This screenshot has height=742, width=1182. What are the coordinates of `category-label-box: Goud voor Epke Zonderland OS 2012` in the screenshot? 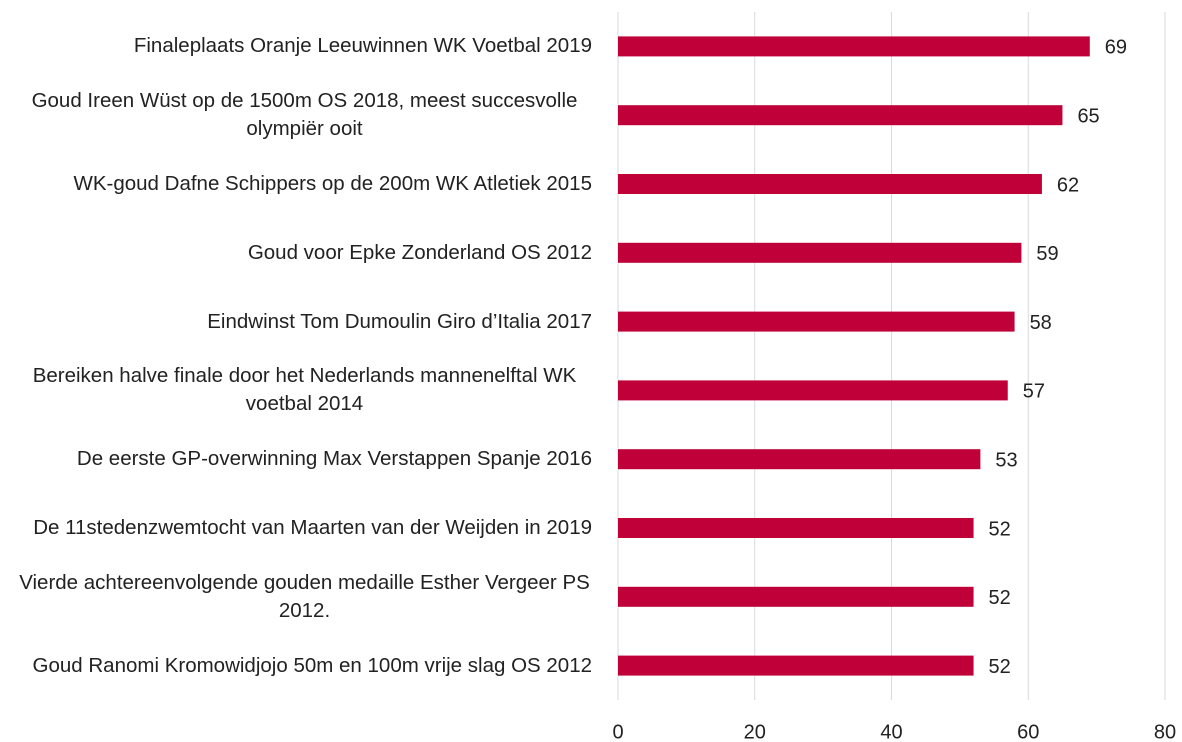 It's located at (296, 252).